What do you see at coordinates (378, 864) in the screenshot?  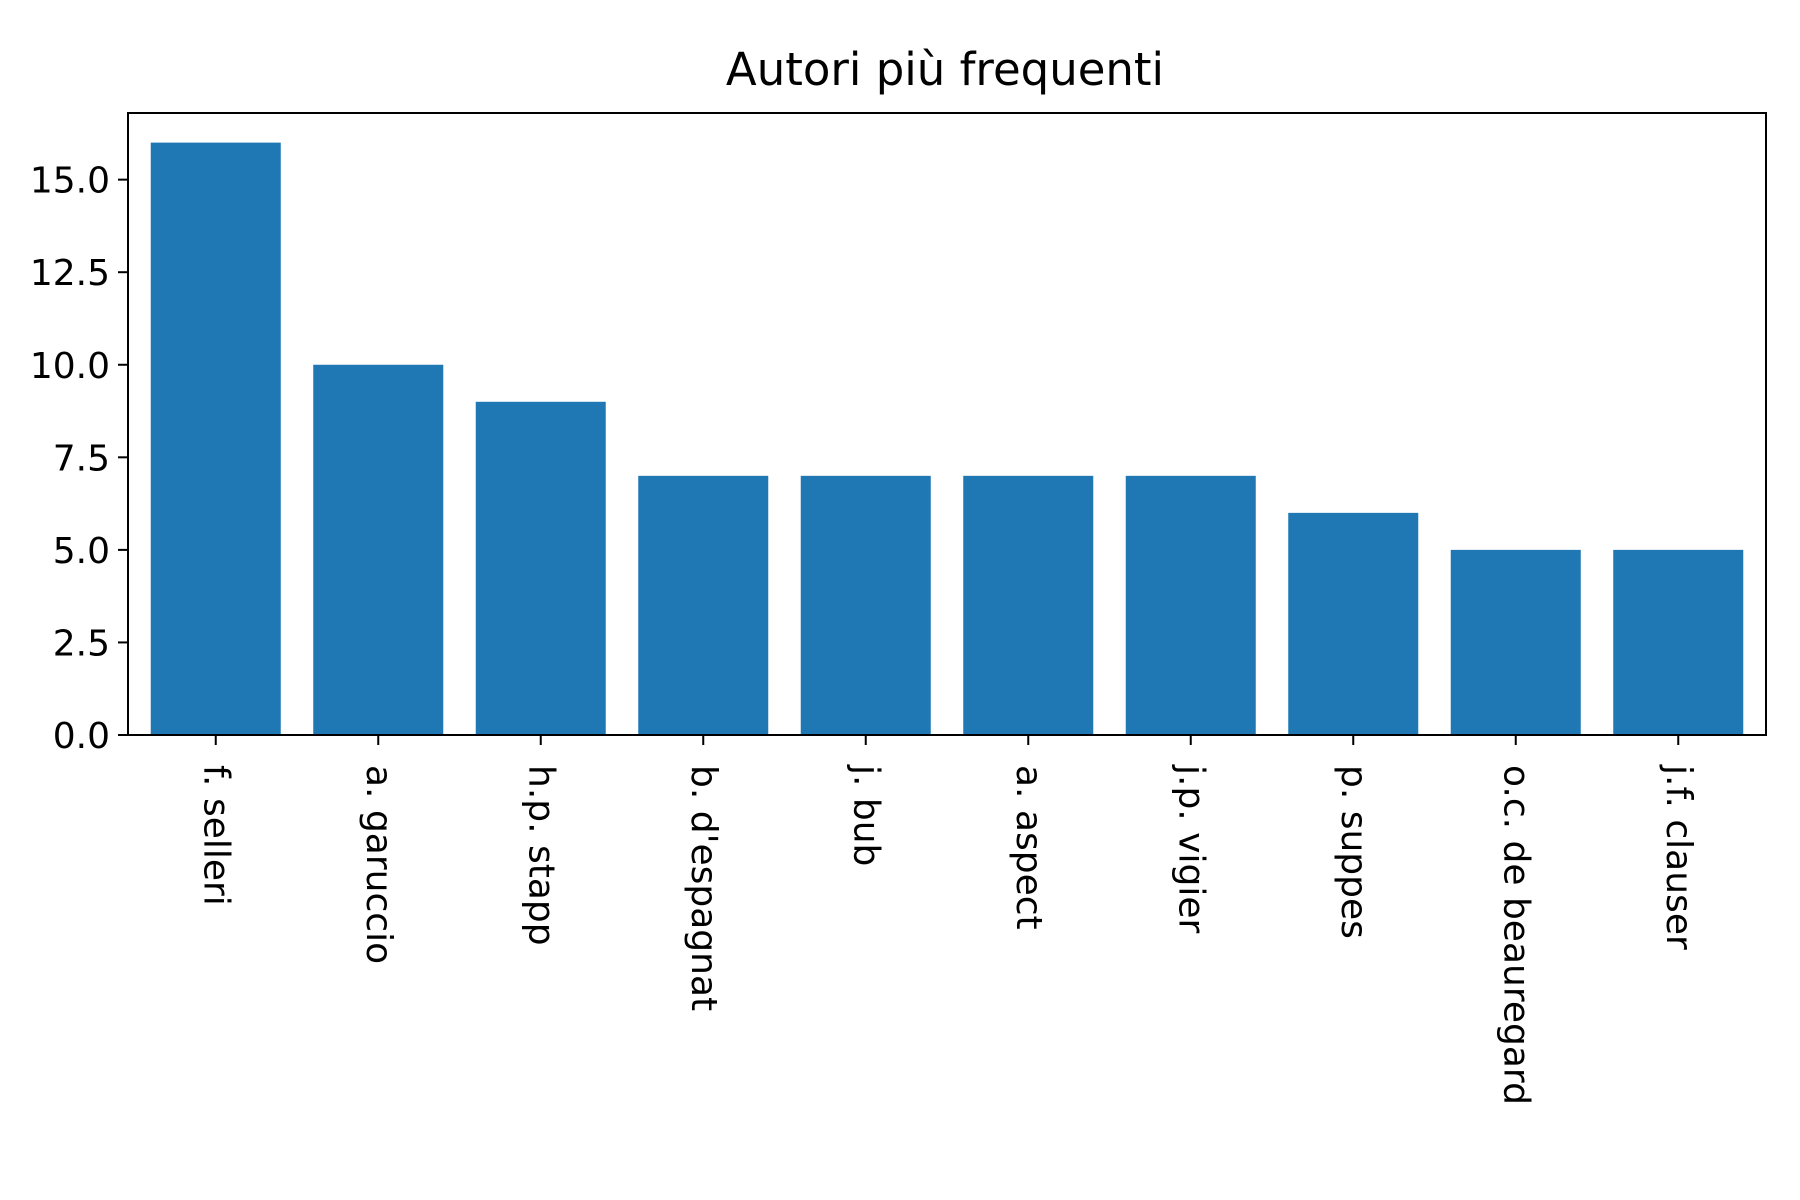 I see `x-tick-label: a. garuccio` at bounding box center [378, 864].